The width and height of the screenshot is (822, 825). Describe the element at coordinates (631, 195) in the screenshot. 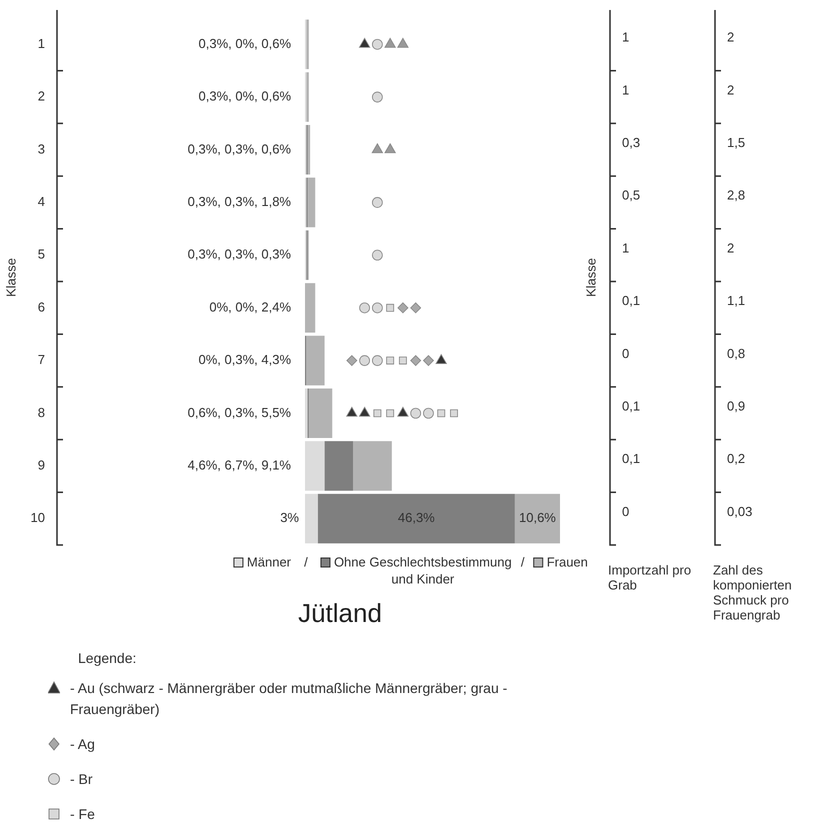

I see `y2-tick-label: 0,5` at that location.